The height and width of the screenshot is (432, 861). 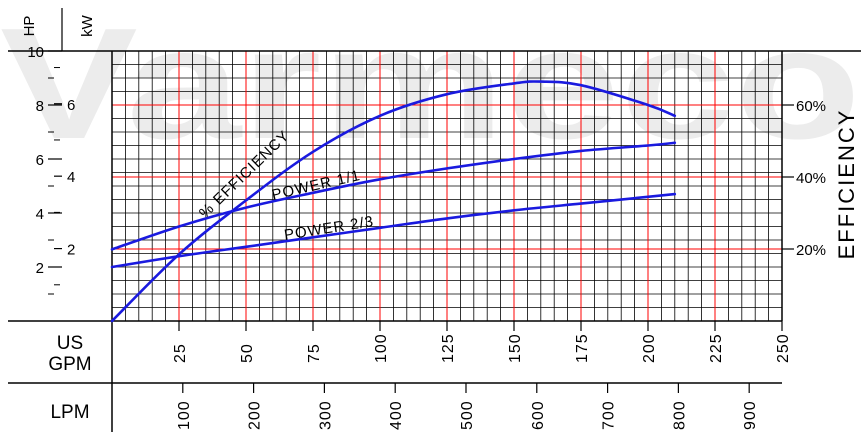 I want to click on lpm-tick-label: 400, so click(x=396, y=415).